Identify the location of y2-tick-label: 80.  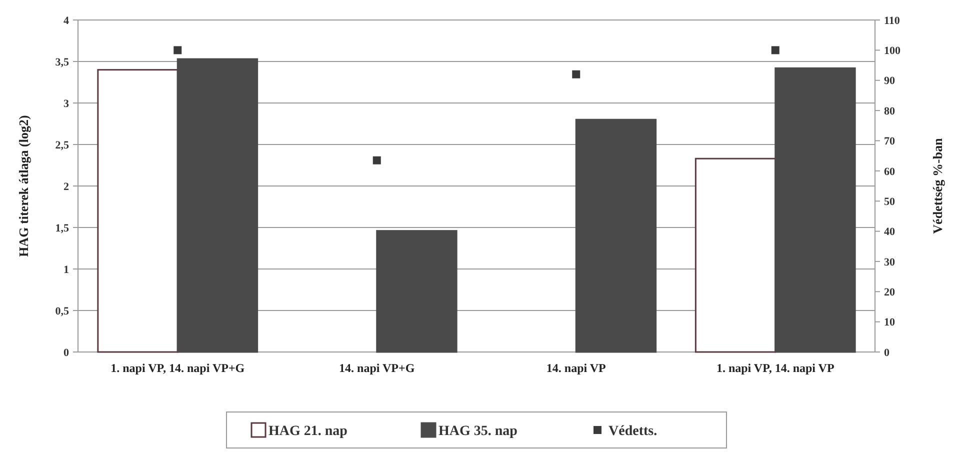
(890, 111).